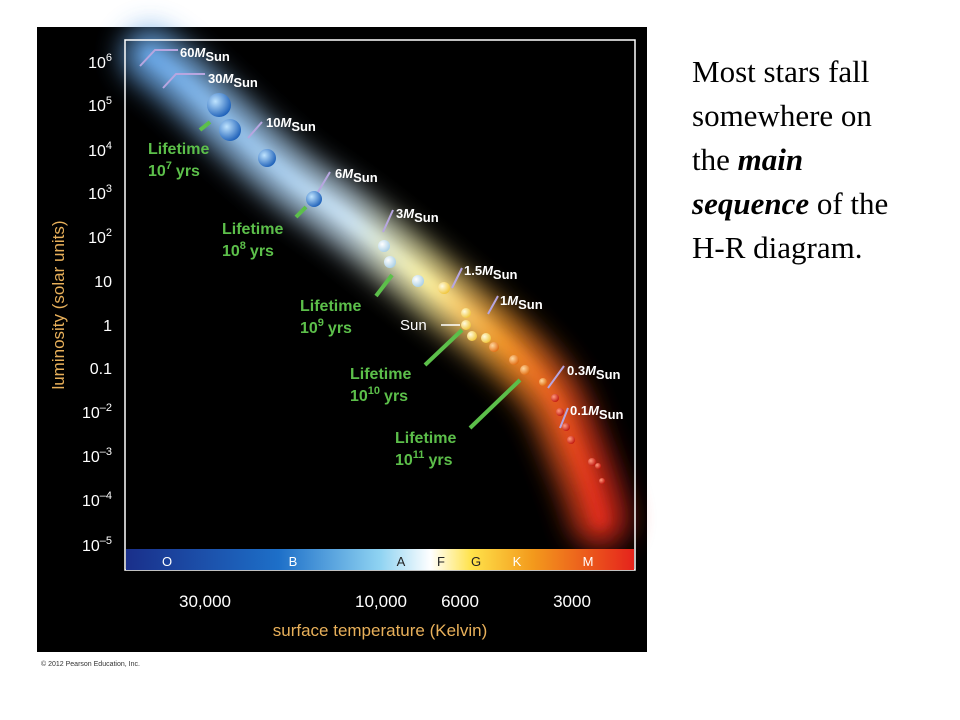 This screenshot has height=720, width=960. What do you see at coordinates (460, 601) in the screenshot?
I see `x-tick-label: 6000` at bounding box center [460, 601].